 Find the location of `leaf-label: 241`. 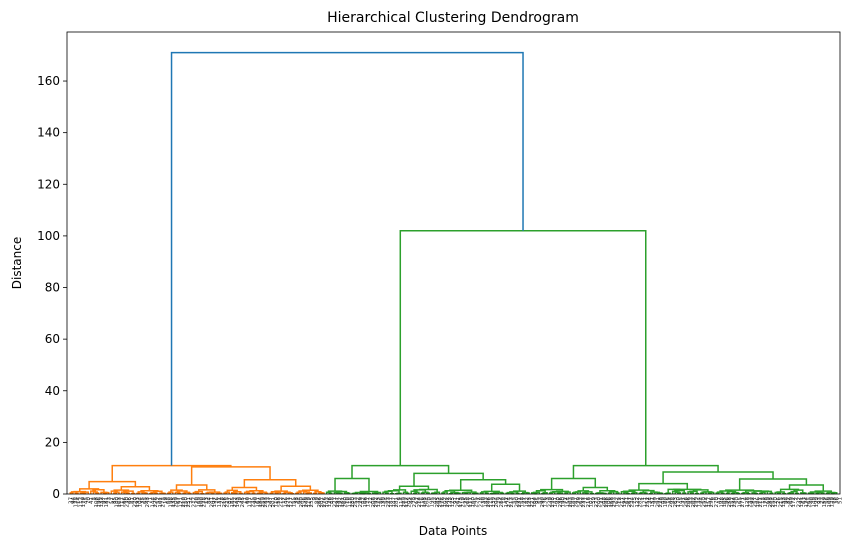

leaf-label: 241 is located at coordinates (212, 502).